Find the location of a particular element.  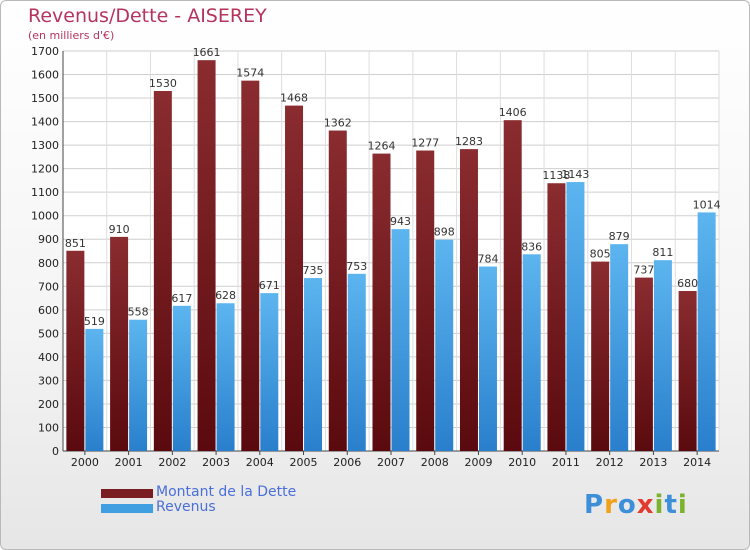

y-tick-label: 600 is located at coordinates (48, 310).